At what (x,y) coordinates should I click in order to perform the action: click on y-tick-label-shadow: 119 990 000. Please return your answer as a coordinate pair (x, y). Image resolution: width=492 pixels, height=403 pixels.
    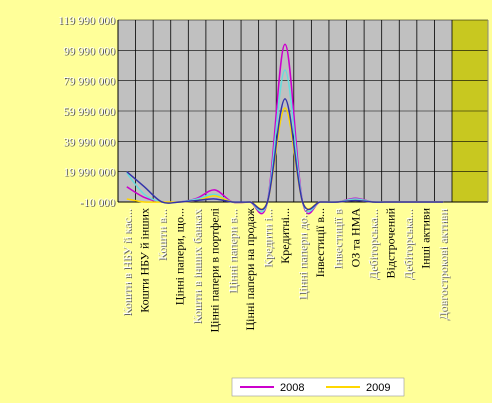
    Looking at the image, I should click on (87, 22).